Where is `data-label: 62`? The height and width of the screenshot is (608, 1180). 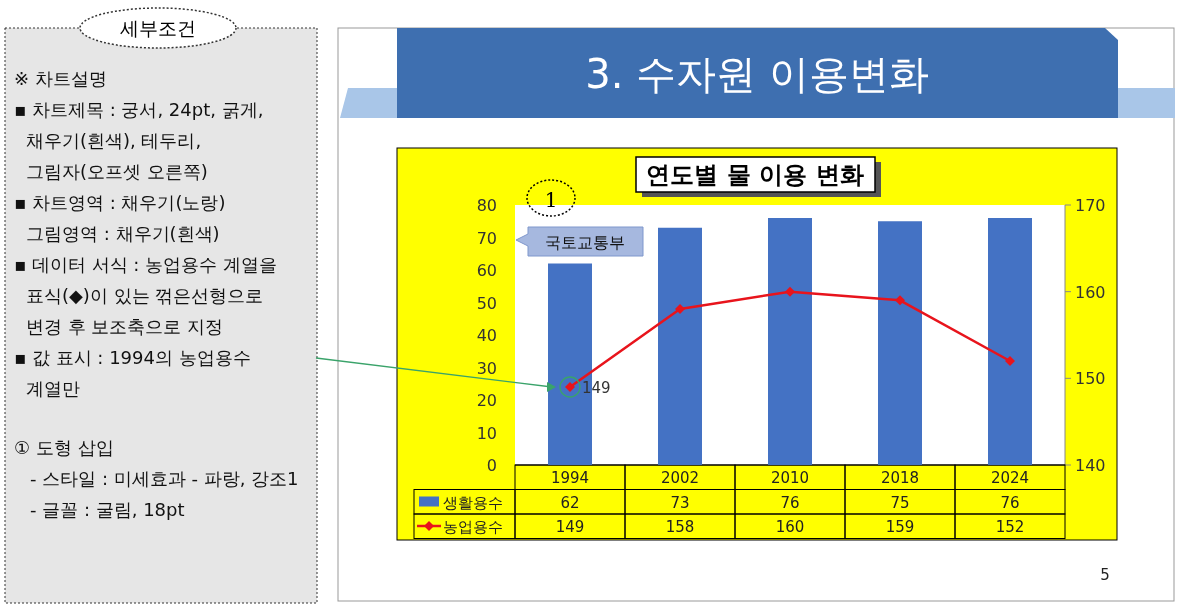
data-label: 62 is located at coordinates (570, 502).